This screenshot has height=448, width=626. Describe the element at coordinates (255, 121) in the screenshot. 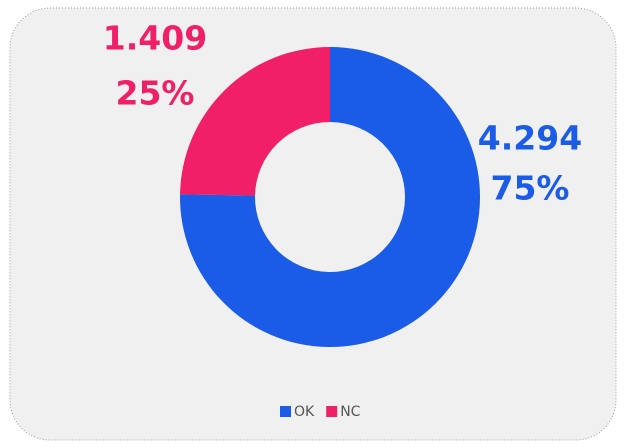

I see `donut-segment` at that location.